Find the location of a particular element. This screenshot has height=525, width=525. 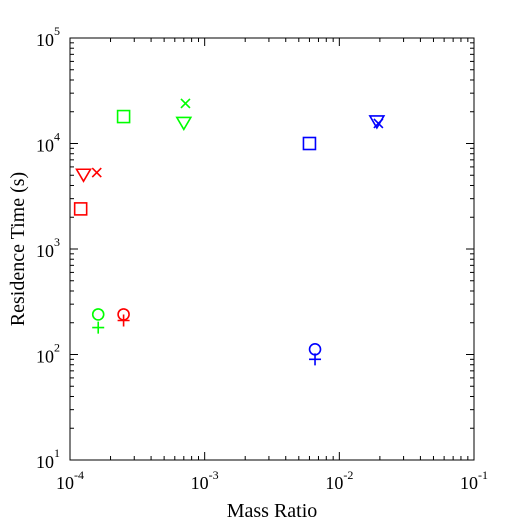

y-tick-exponent: 4 is located at coordinates (57, 137).